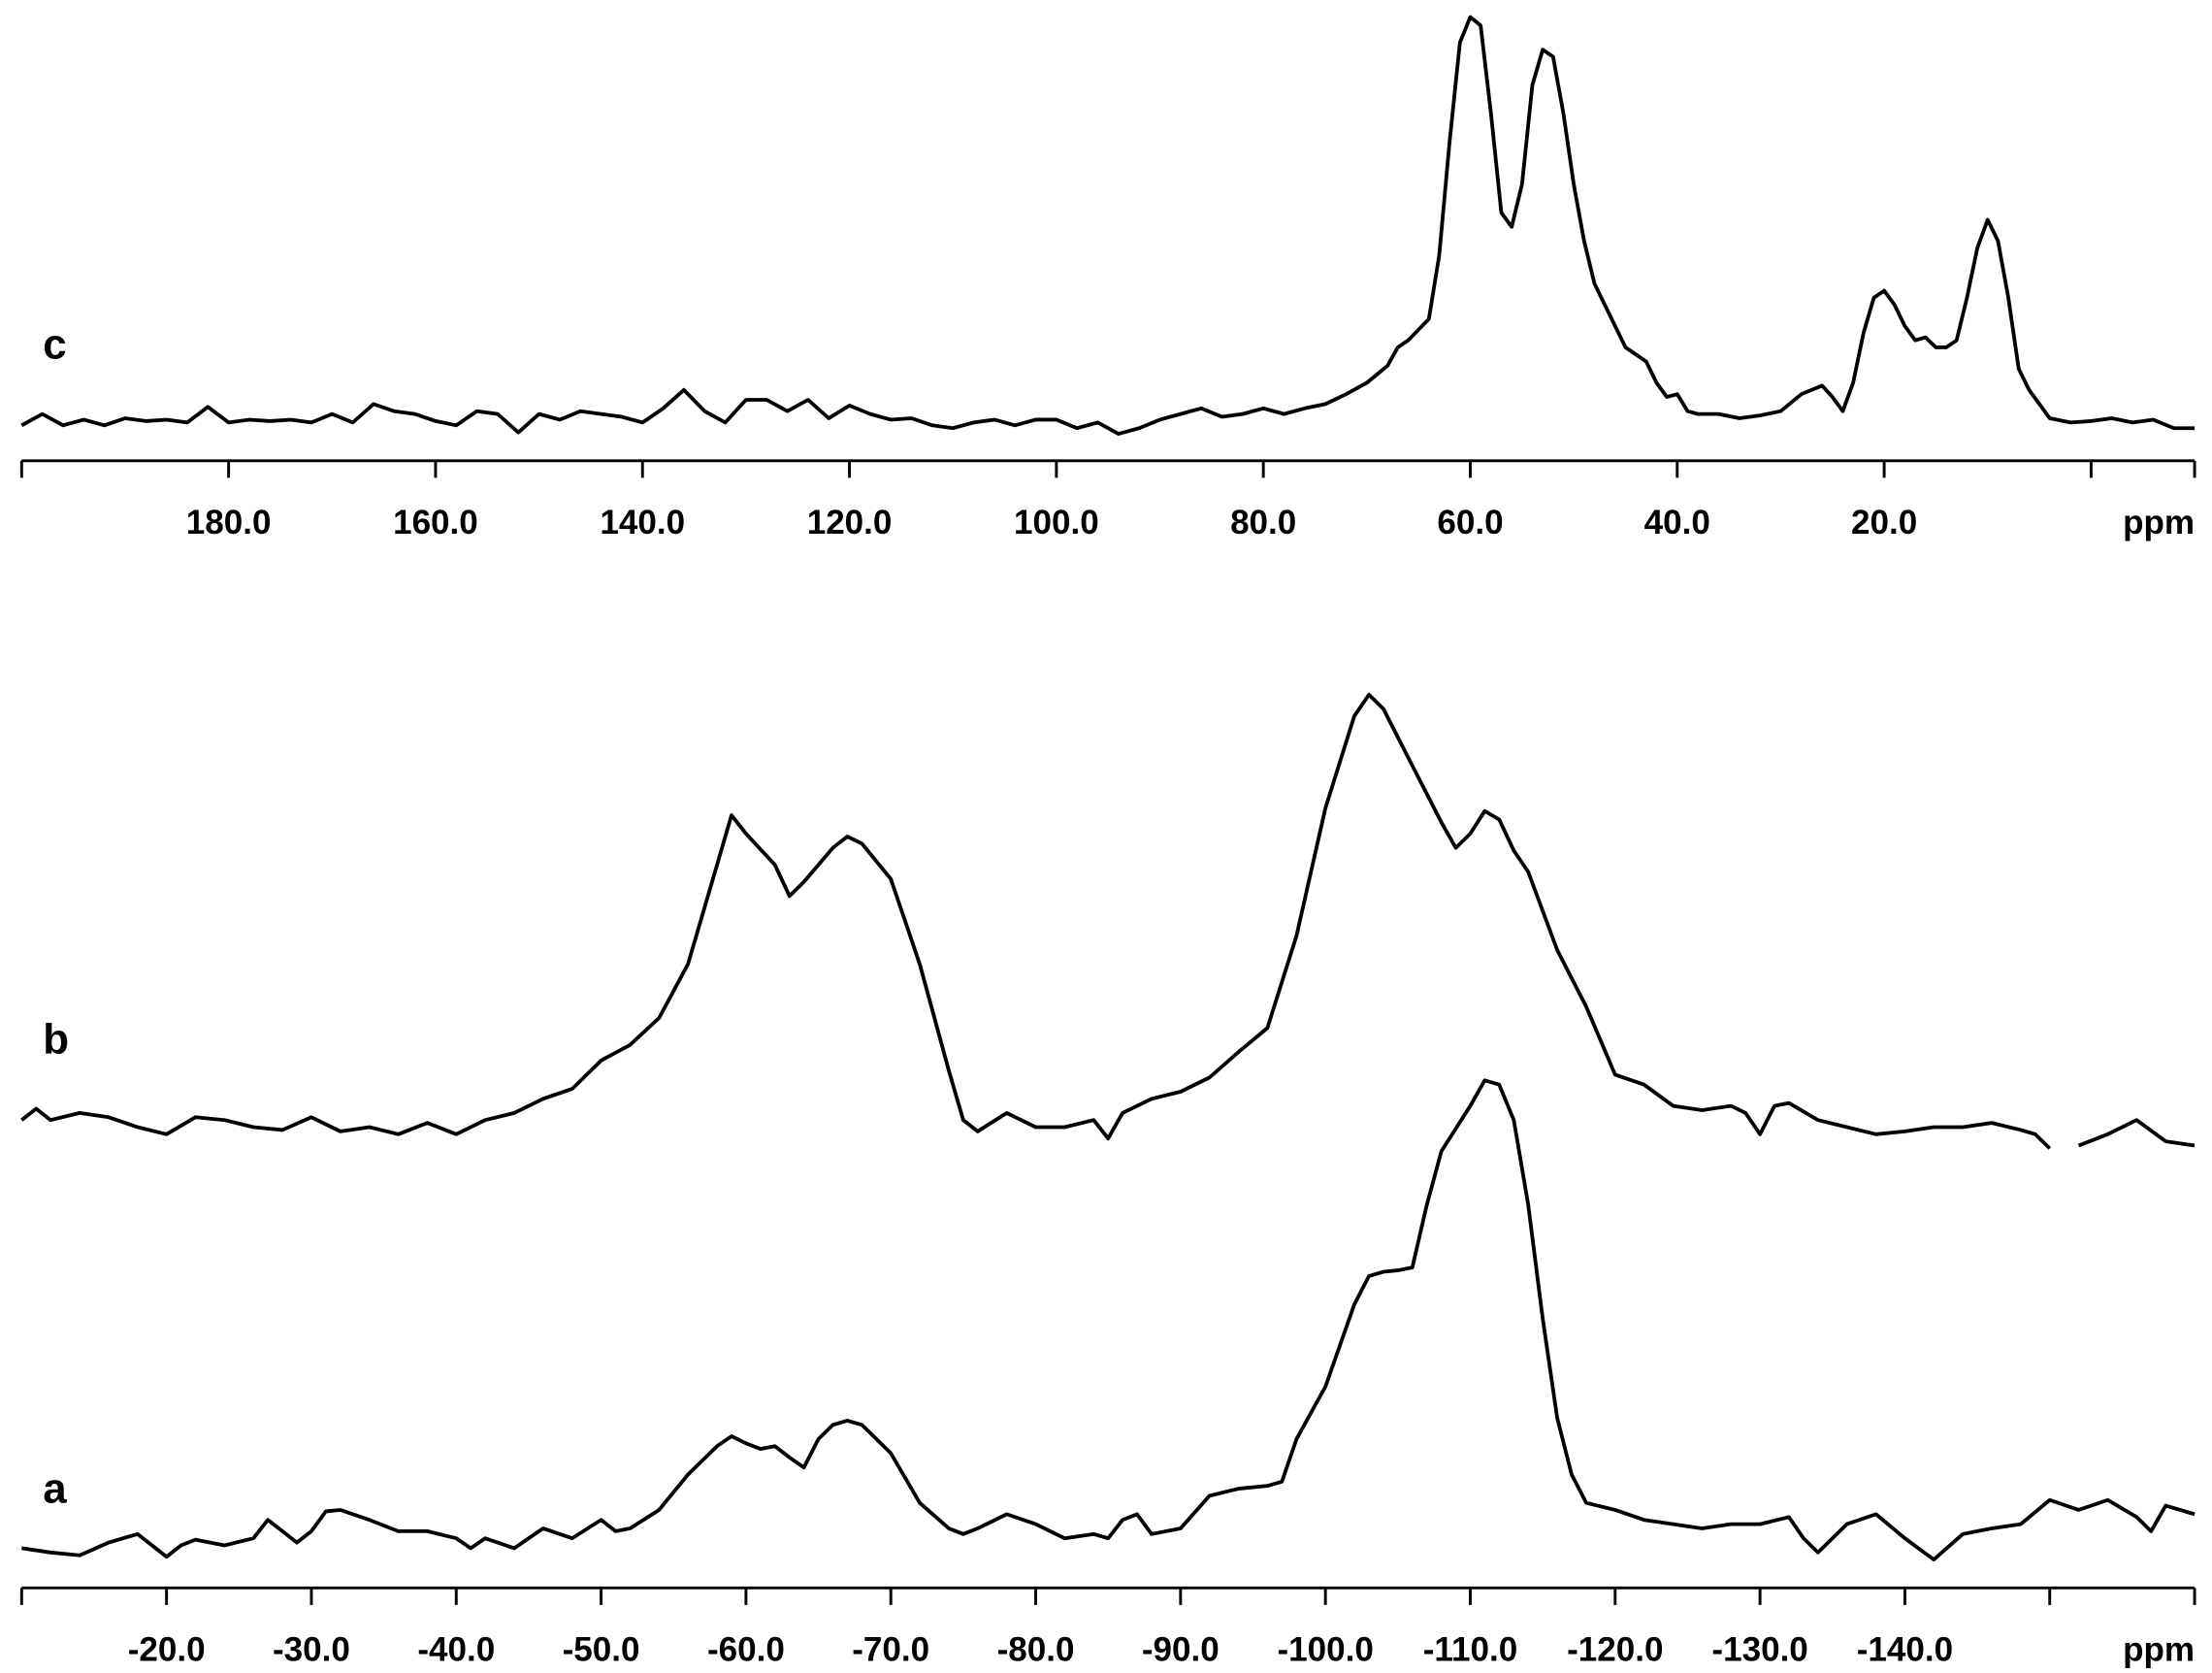 The image size is (2212, 1673). Describe the element at coordinates (1470, 1649) in the screenshot. I see `x-tick-label: -110.0` at that location.